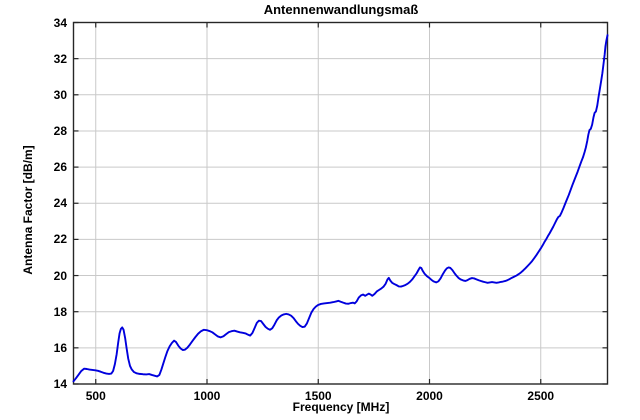 This screenshot has width=640, height=420. Describe the element at coordinates (60, 239) in the screenshot. I see `y-tick-label: 22` at that location.